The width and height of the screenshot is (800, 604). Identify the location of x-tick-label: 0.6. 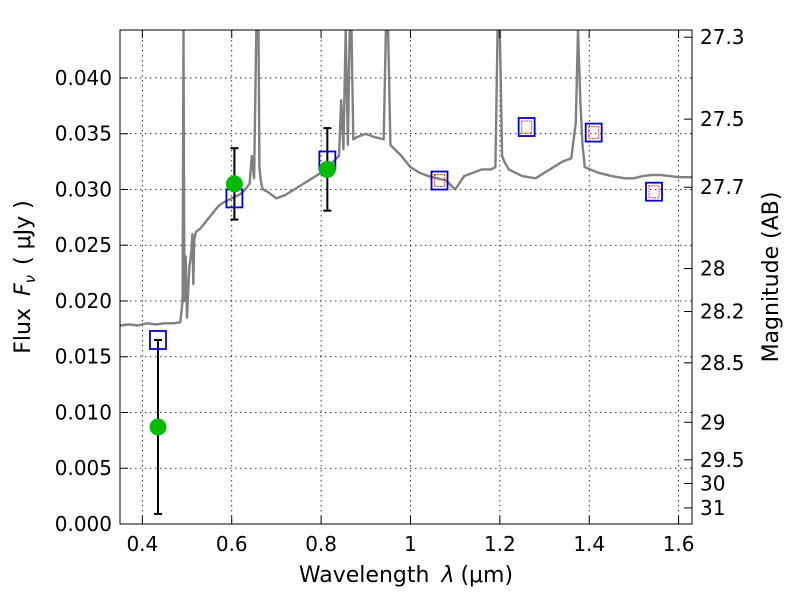
(232, 544).